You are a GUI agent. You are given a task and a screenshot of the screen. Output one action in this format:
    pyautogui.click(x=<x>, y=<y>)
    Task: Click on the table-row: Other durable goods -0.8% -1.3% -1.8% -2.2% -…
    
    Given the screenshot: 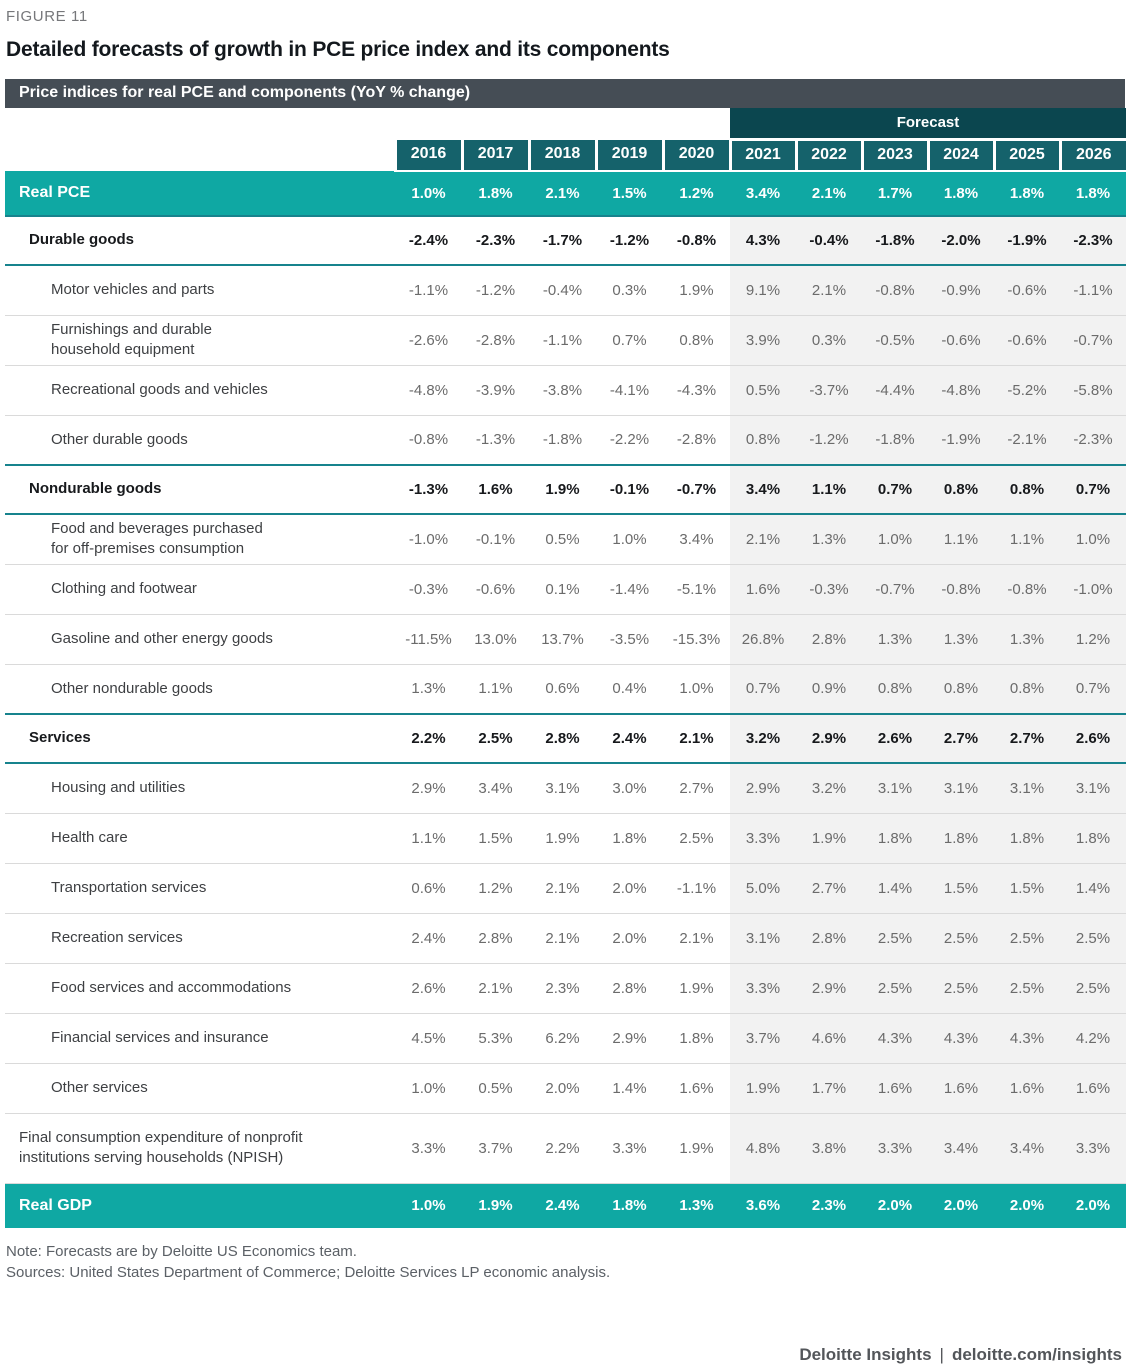 What is the action you would take?
    pyautogui.click(x=565, y=440)
    